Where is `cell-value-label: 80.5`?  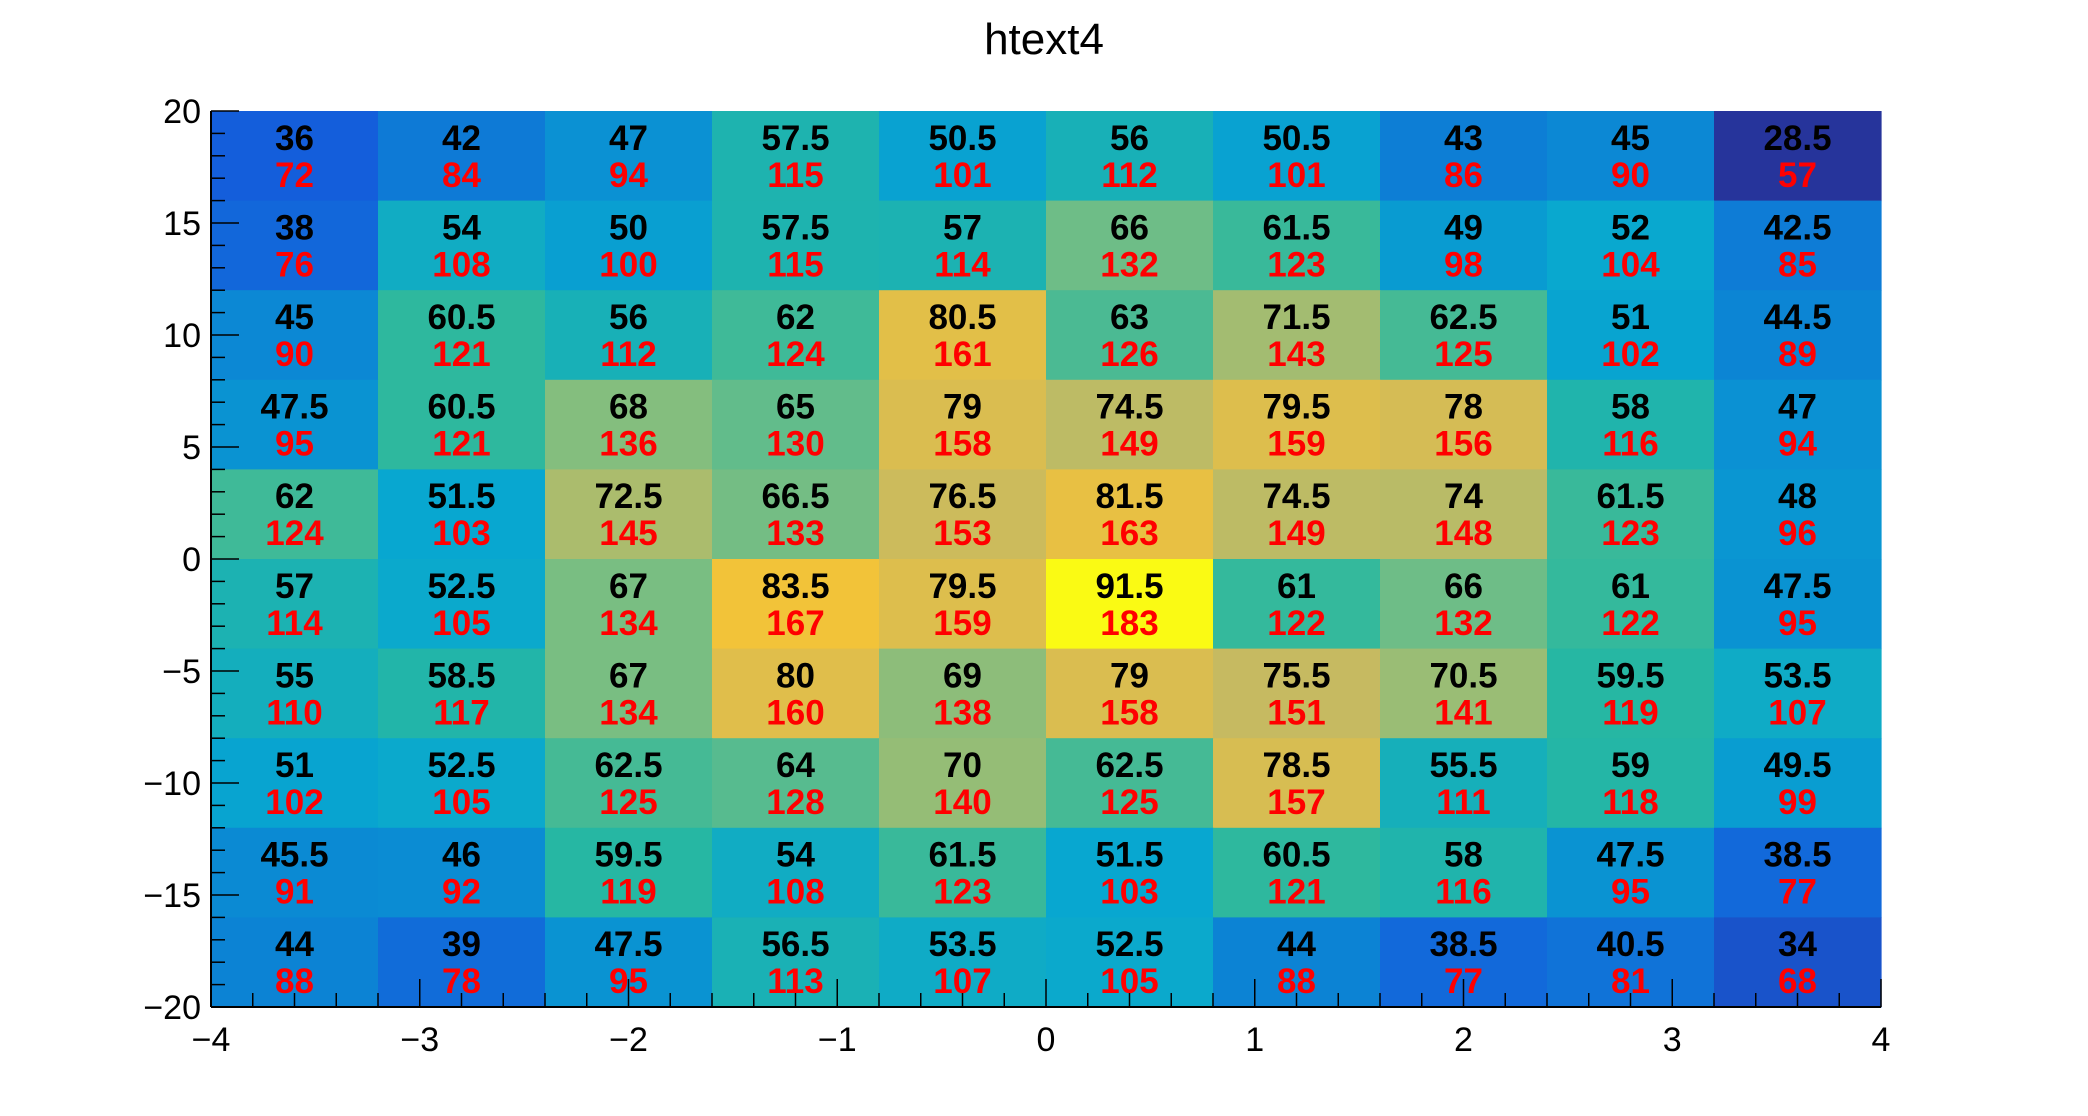 cell-value-label: 80.5 is located at coordinates (962, 317).